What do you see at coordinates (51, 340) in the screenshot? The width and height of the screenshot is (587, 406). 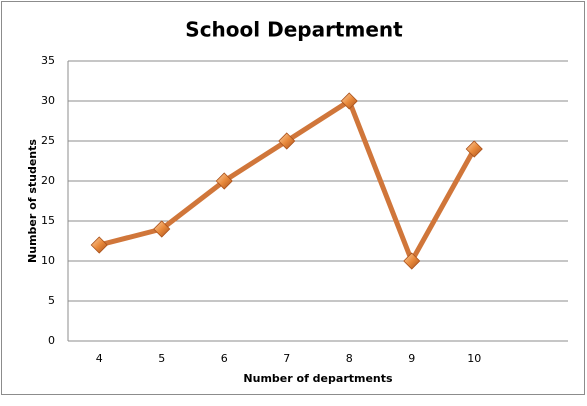 I see `y-tick-label: 0` at bounding box center [51, 340].